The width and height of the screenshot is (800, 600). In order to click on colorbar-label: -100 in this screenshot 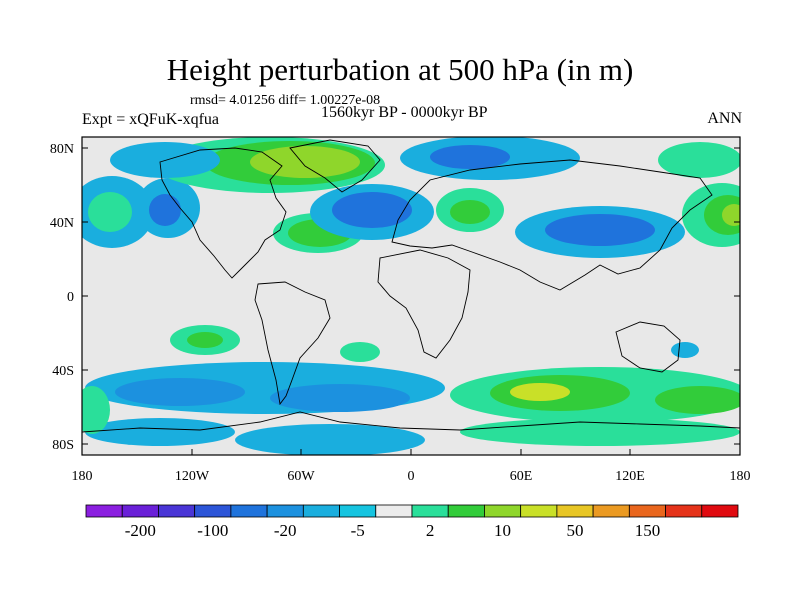, I will do `click(212, 530)`.